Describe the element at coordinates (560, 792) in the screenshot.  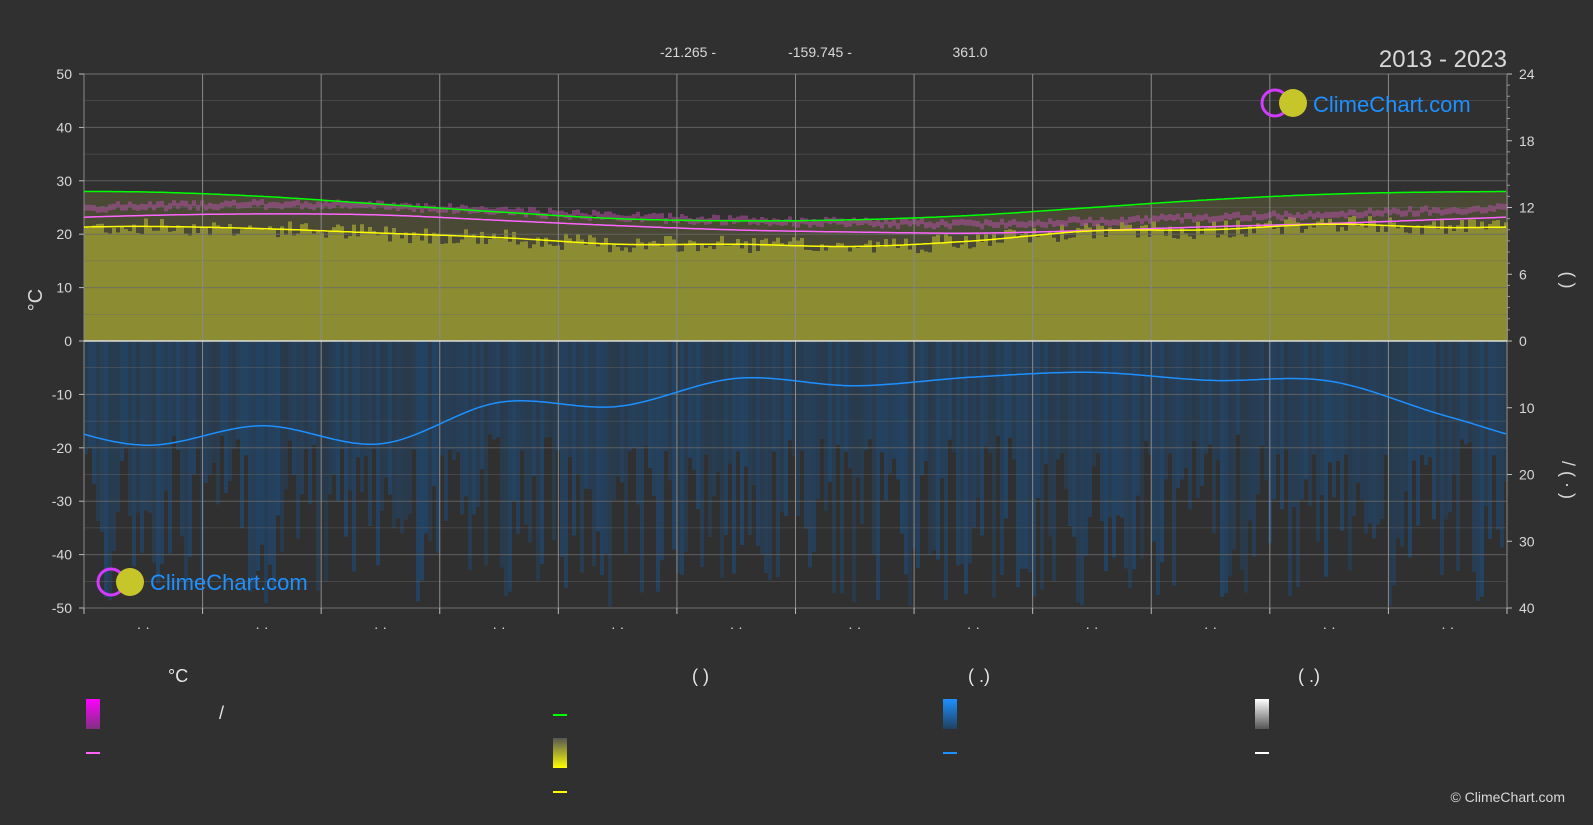
I see `legend-line-sunshine` at that location.